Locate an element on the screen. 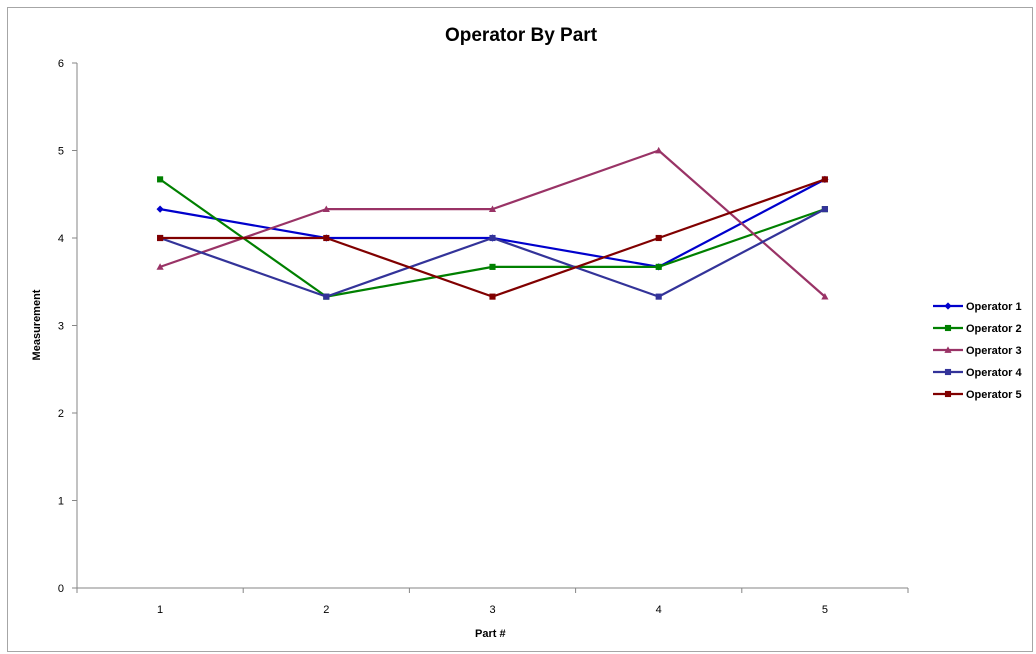 The width and height of the screenshot is (1036, 654). y-tick-label: 0 is located at coordinates (61, 589).